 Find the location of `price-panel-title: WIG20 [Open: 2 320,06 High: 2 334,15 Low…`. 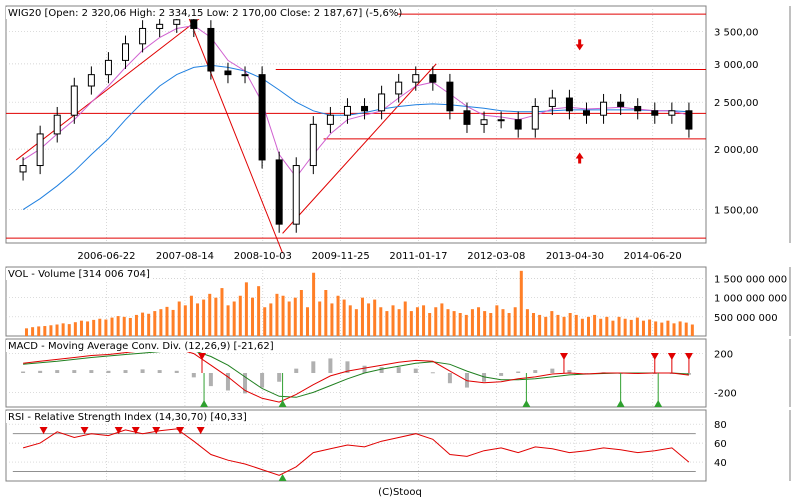

price-panel-title: WIG20 [Open: 2 320,06 High: 2 334,15 Low… is located at coordinates (205, 13).